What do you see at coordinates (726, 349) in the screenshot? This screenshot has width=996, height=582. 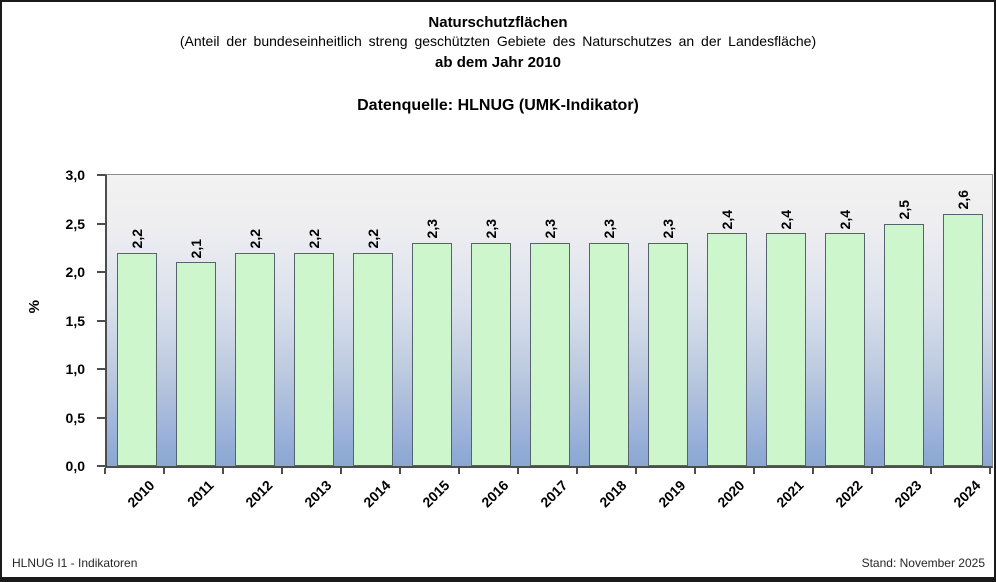 I see `bar-2020` at bounding box center [726, 349].